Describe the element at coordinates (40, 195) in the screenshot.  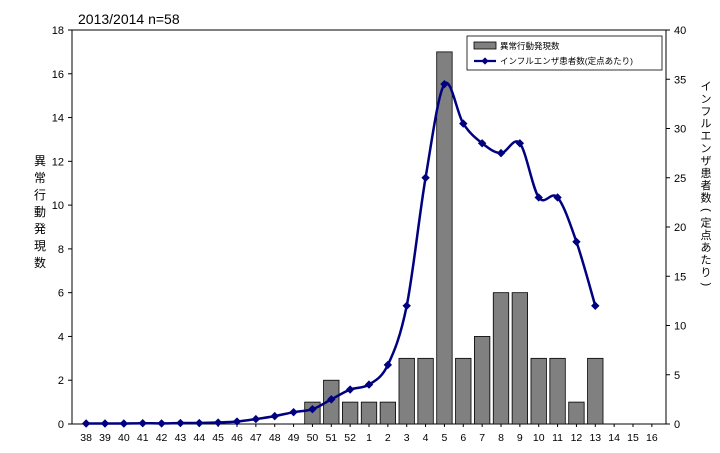
I see `left-axis-label-char: 行` at that location.